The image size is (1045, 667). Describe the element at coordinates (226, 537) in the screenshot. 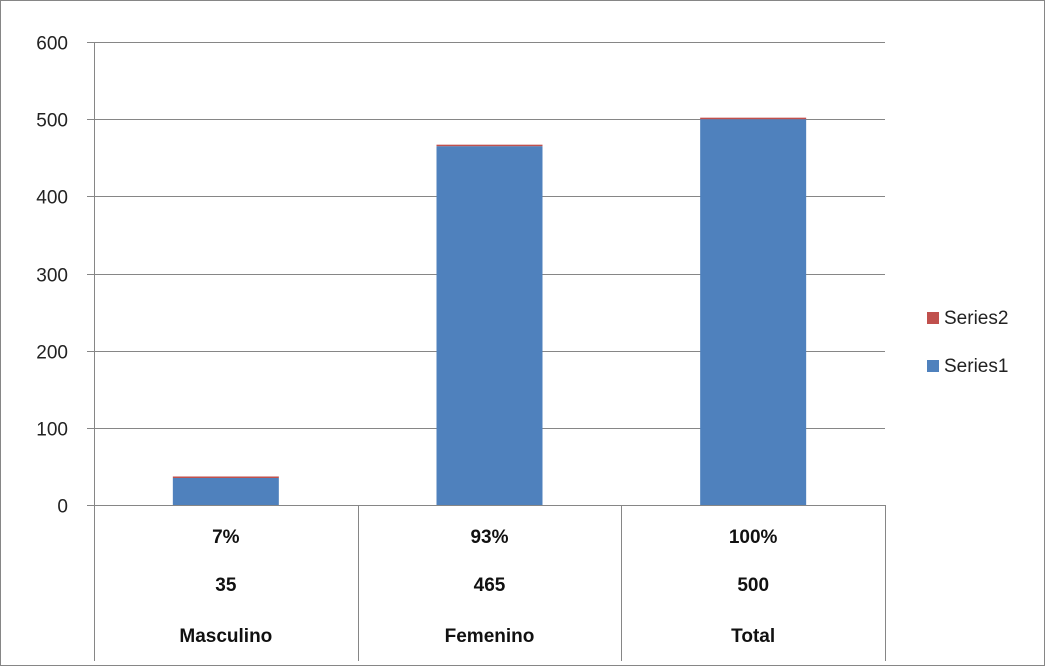

I see `table-cell-label: 7%` at that location.